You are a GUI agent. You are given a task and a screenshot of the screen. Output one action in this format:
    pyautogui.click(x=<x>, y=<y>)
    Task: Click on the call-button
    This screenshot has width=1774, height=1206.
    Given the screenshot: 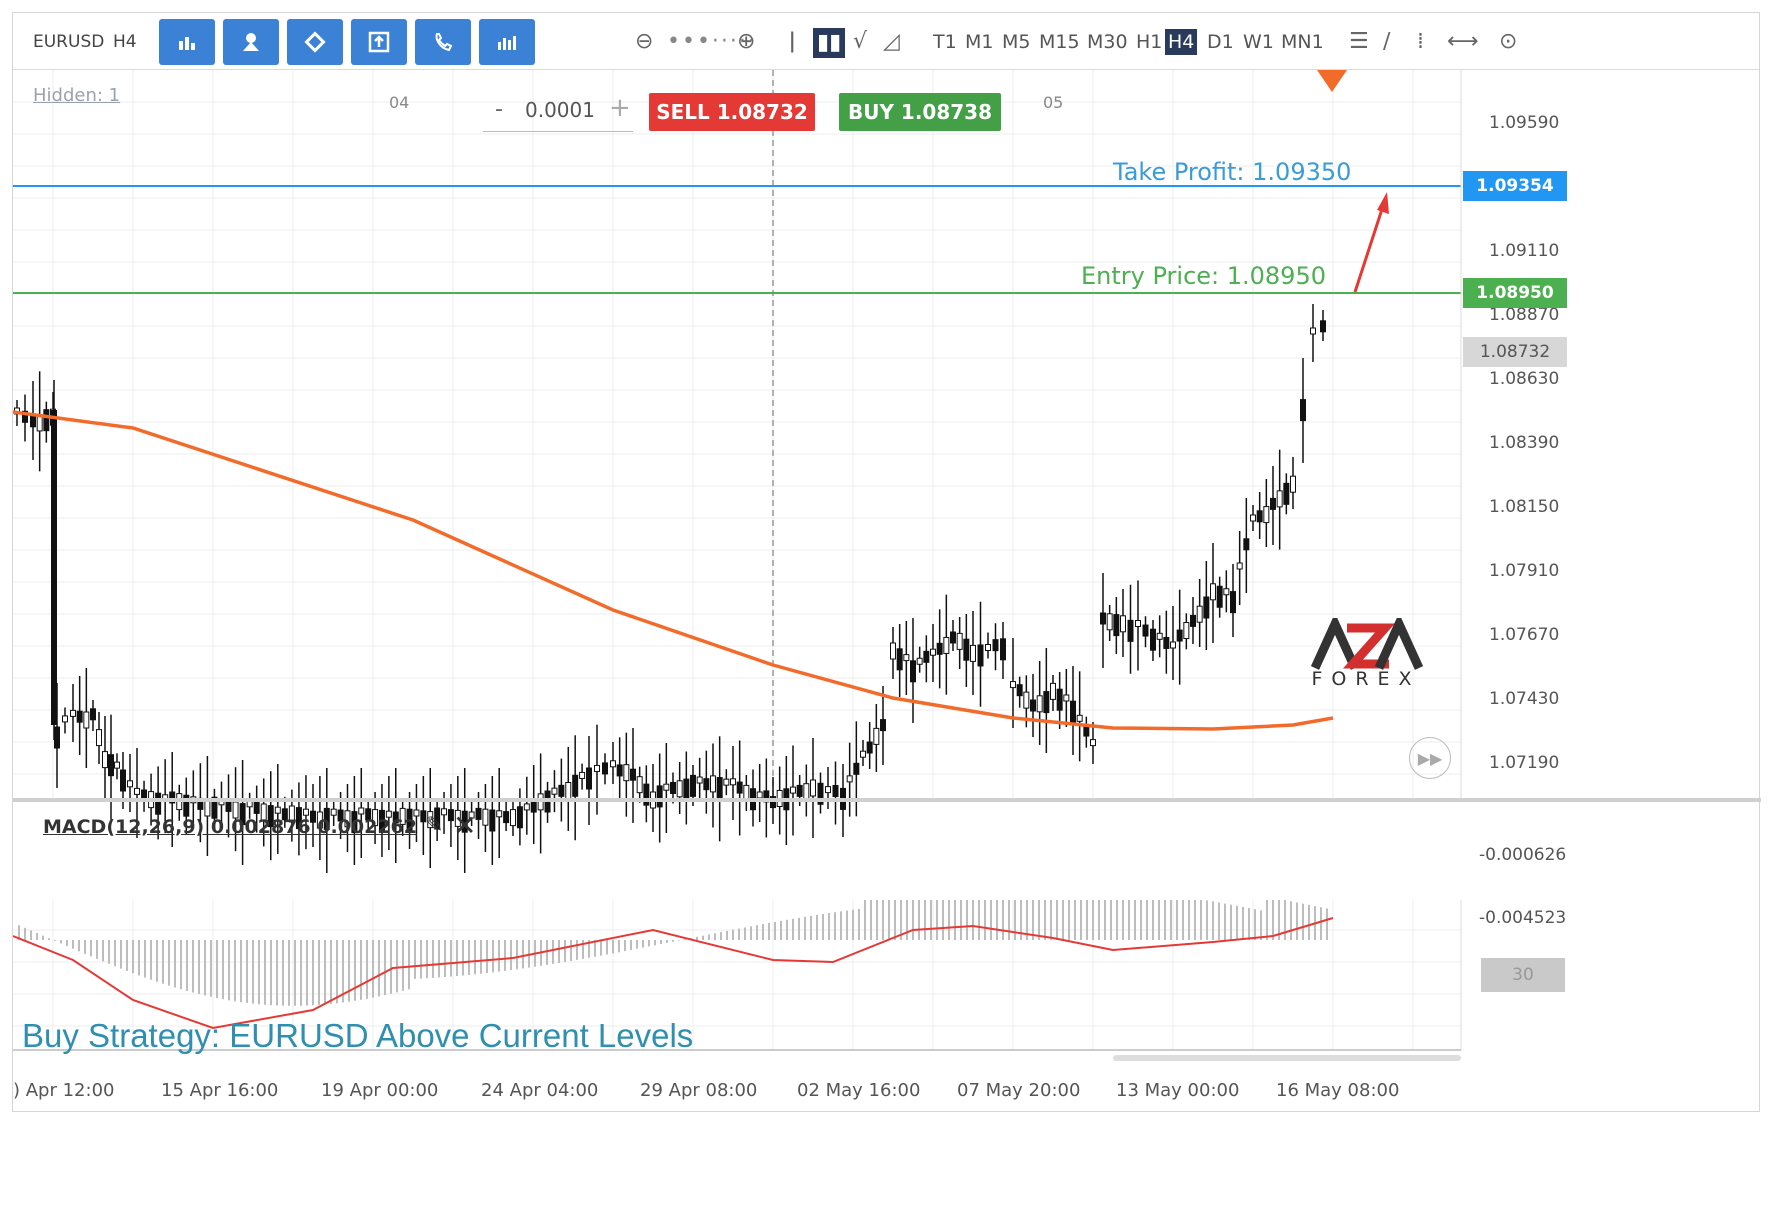 What is the action you would take?
    pyautogui.click(x=443, y=42)
    